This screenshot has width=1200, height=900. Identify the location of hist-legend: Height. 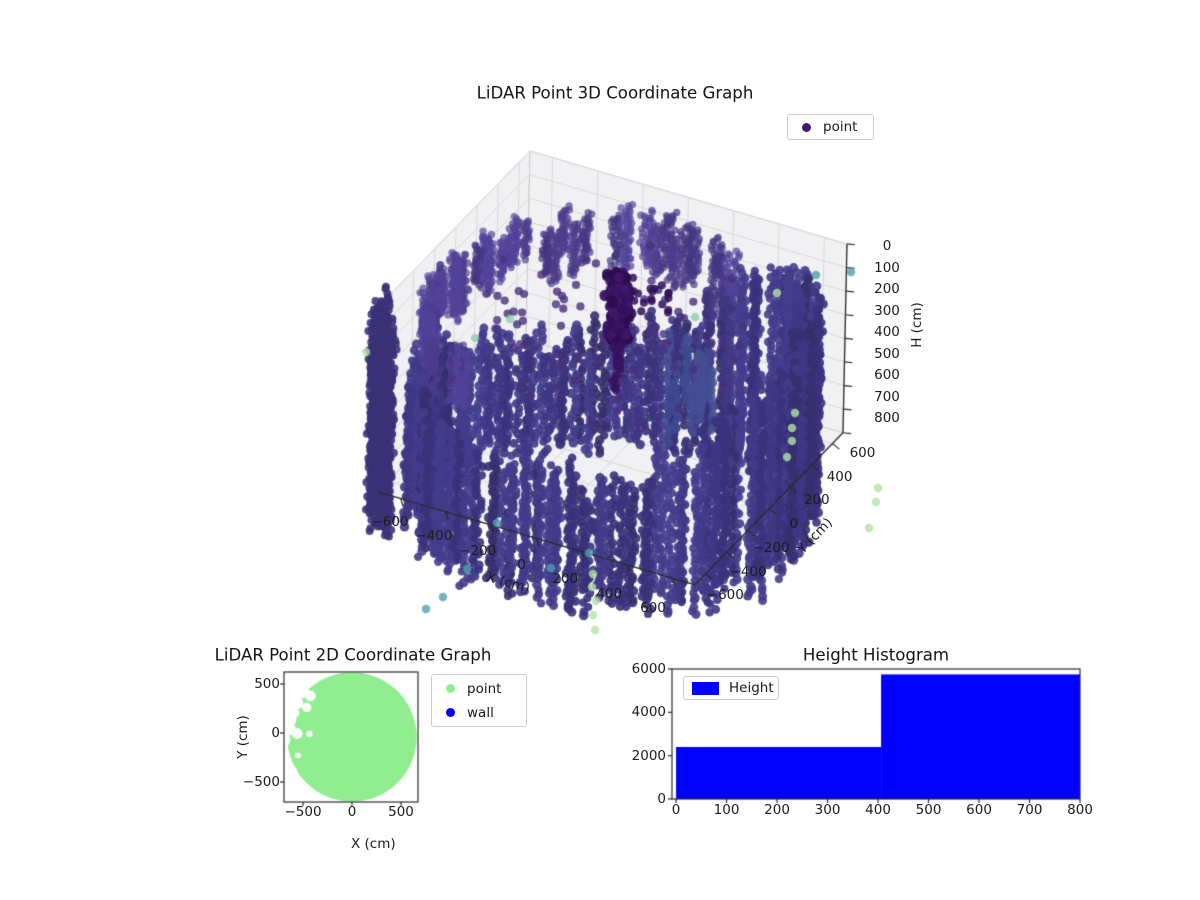
(731, 688).